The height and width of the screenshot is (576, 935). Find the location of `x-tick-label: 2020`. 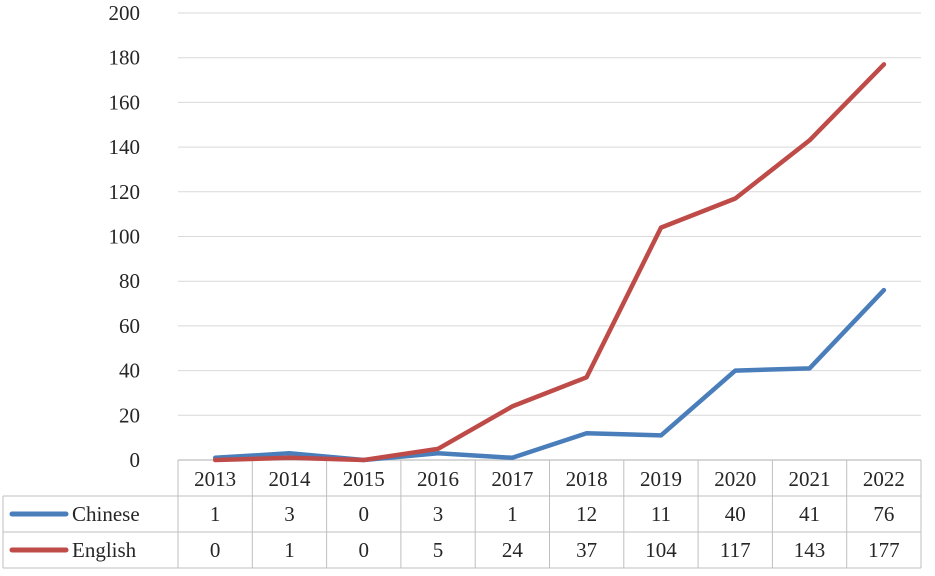

x-tick-label: 2020 is located at coordinates (735, 479).